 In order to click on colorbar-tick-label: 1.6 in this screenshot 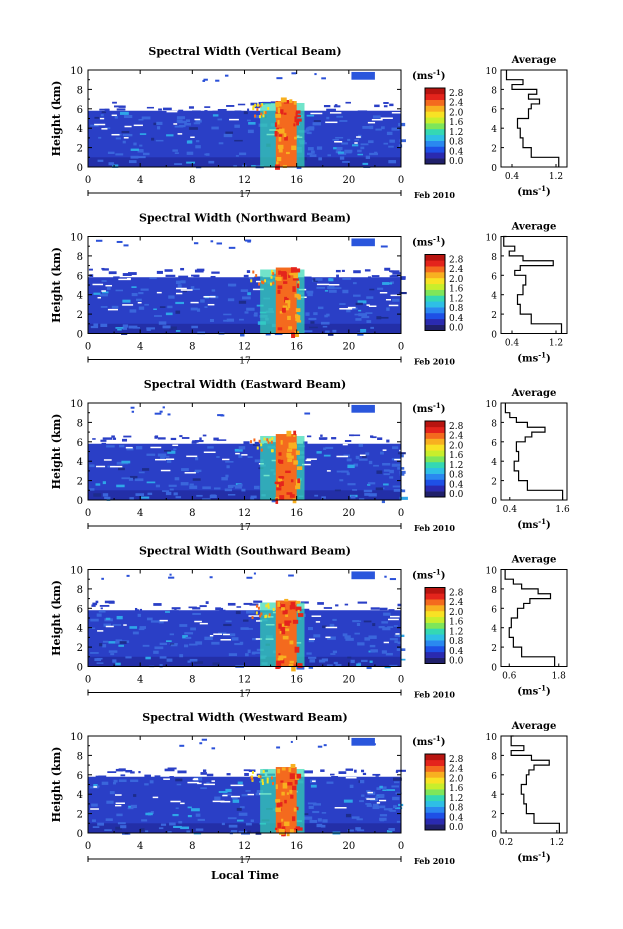, I will do `click(456, 123)`.